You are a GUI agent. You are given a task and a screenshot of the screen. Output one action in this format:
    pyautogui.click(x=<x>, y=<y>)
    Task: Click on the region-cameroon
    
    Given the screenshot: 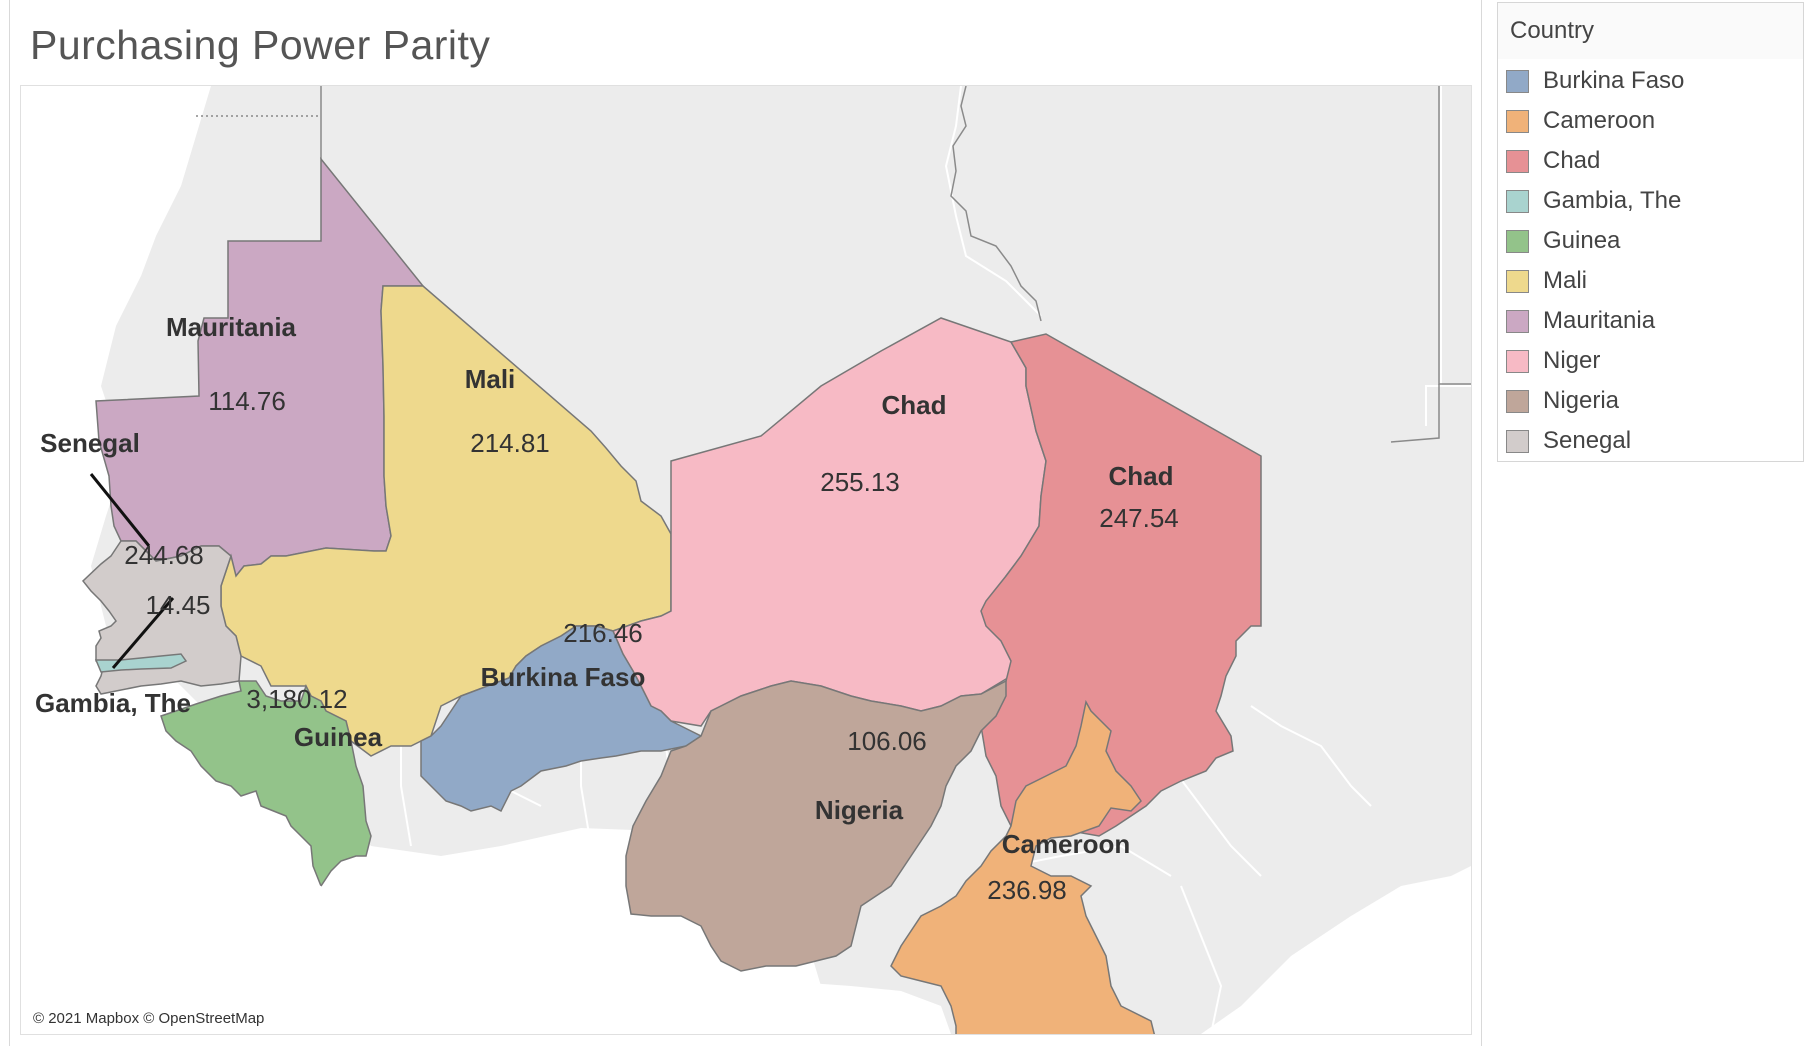 What is the action you would take?
    pyautogui.click(x=1030, y=866)
    